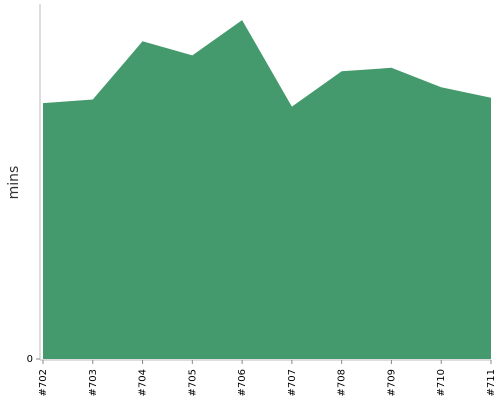 The height and width of the screenshot is (400, 500). What do you see at coordinates (43, 382) in the screenshot?
I see `x-tick-label-0: #702` at bounding box center [43, 382].